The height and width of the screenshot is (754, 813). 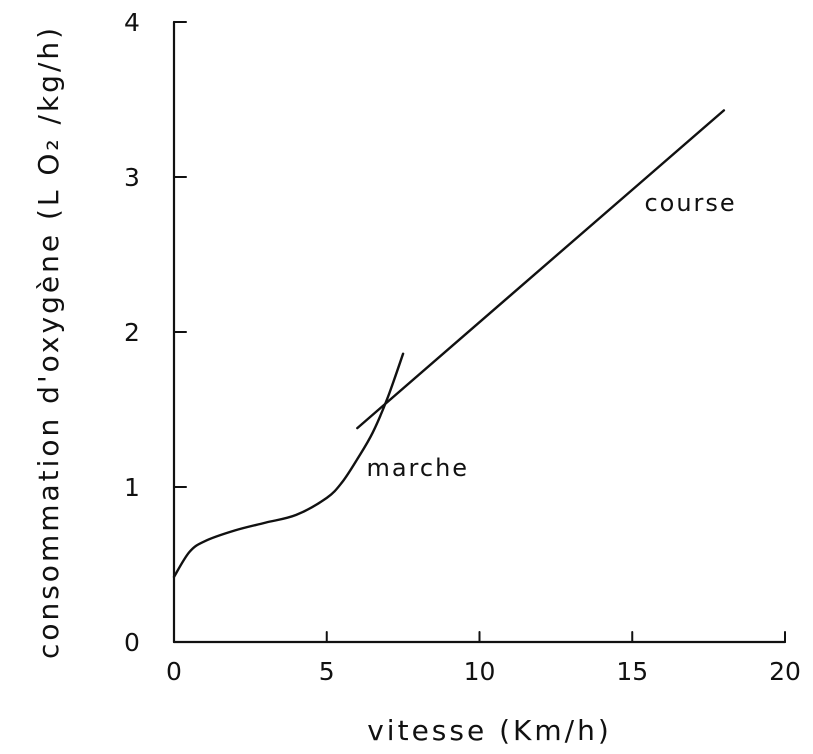 What do you see at coordinates (288, 465) in the screenshot?
I see `series-line-marche` at bounding box center [288, 465].